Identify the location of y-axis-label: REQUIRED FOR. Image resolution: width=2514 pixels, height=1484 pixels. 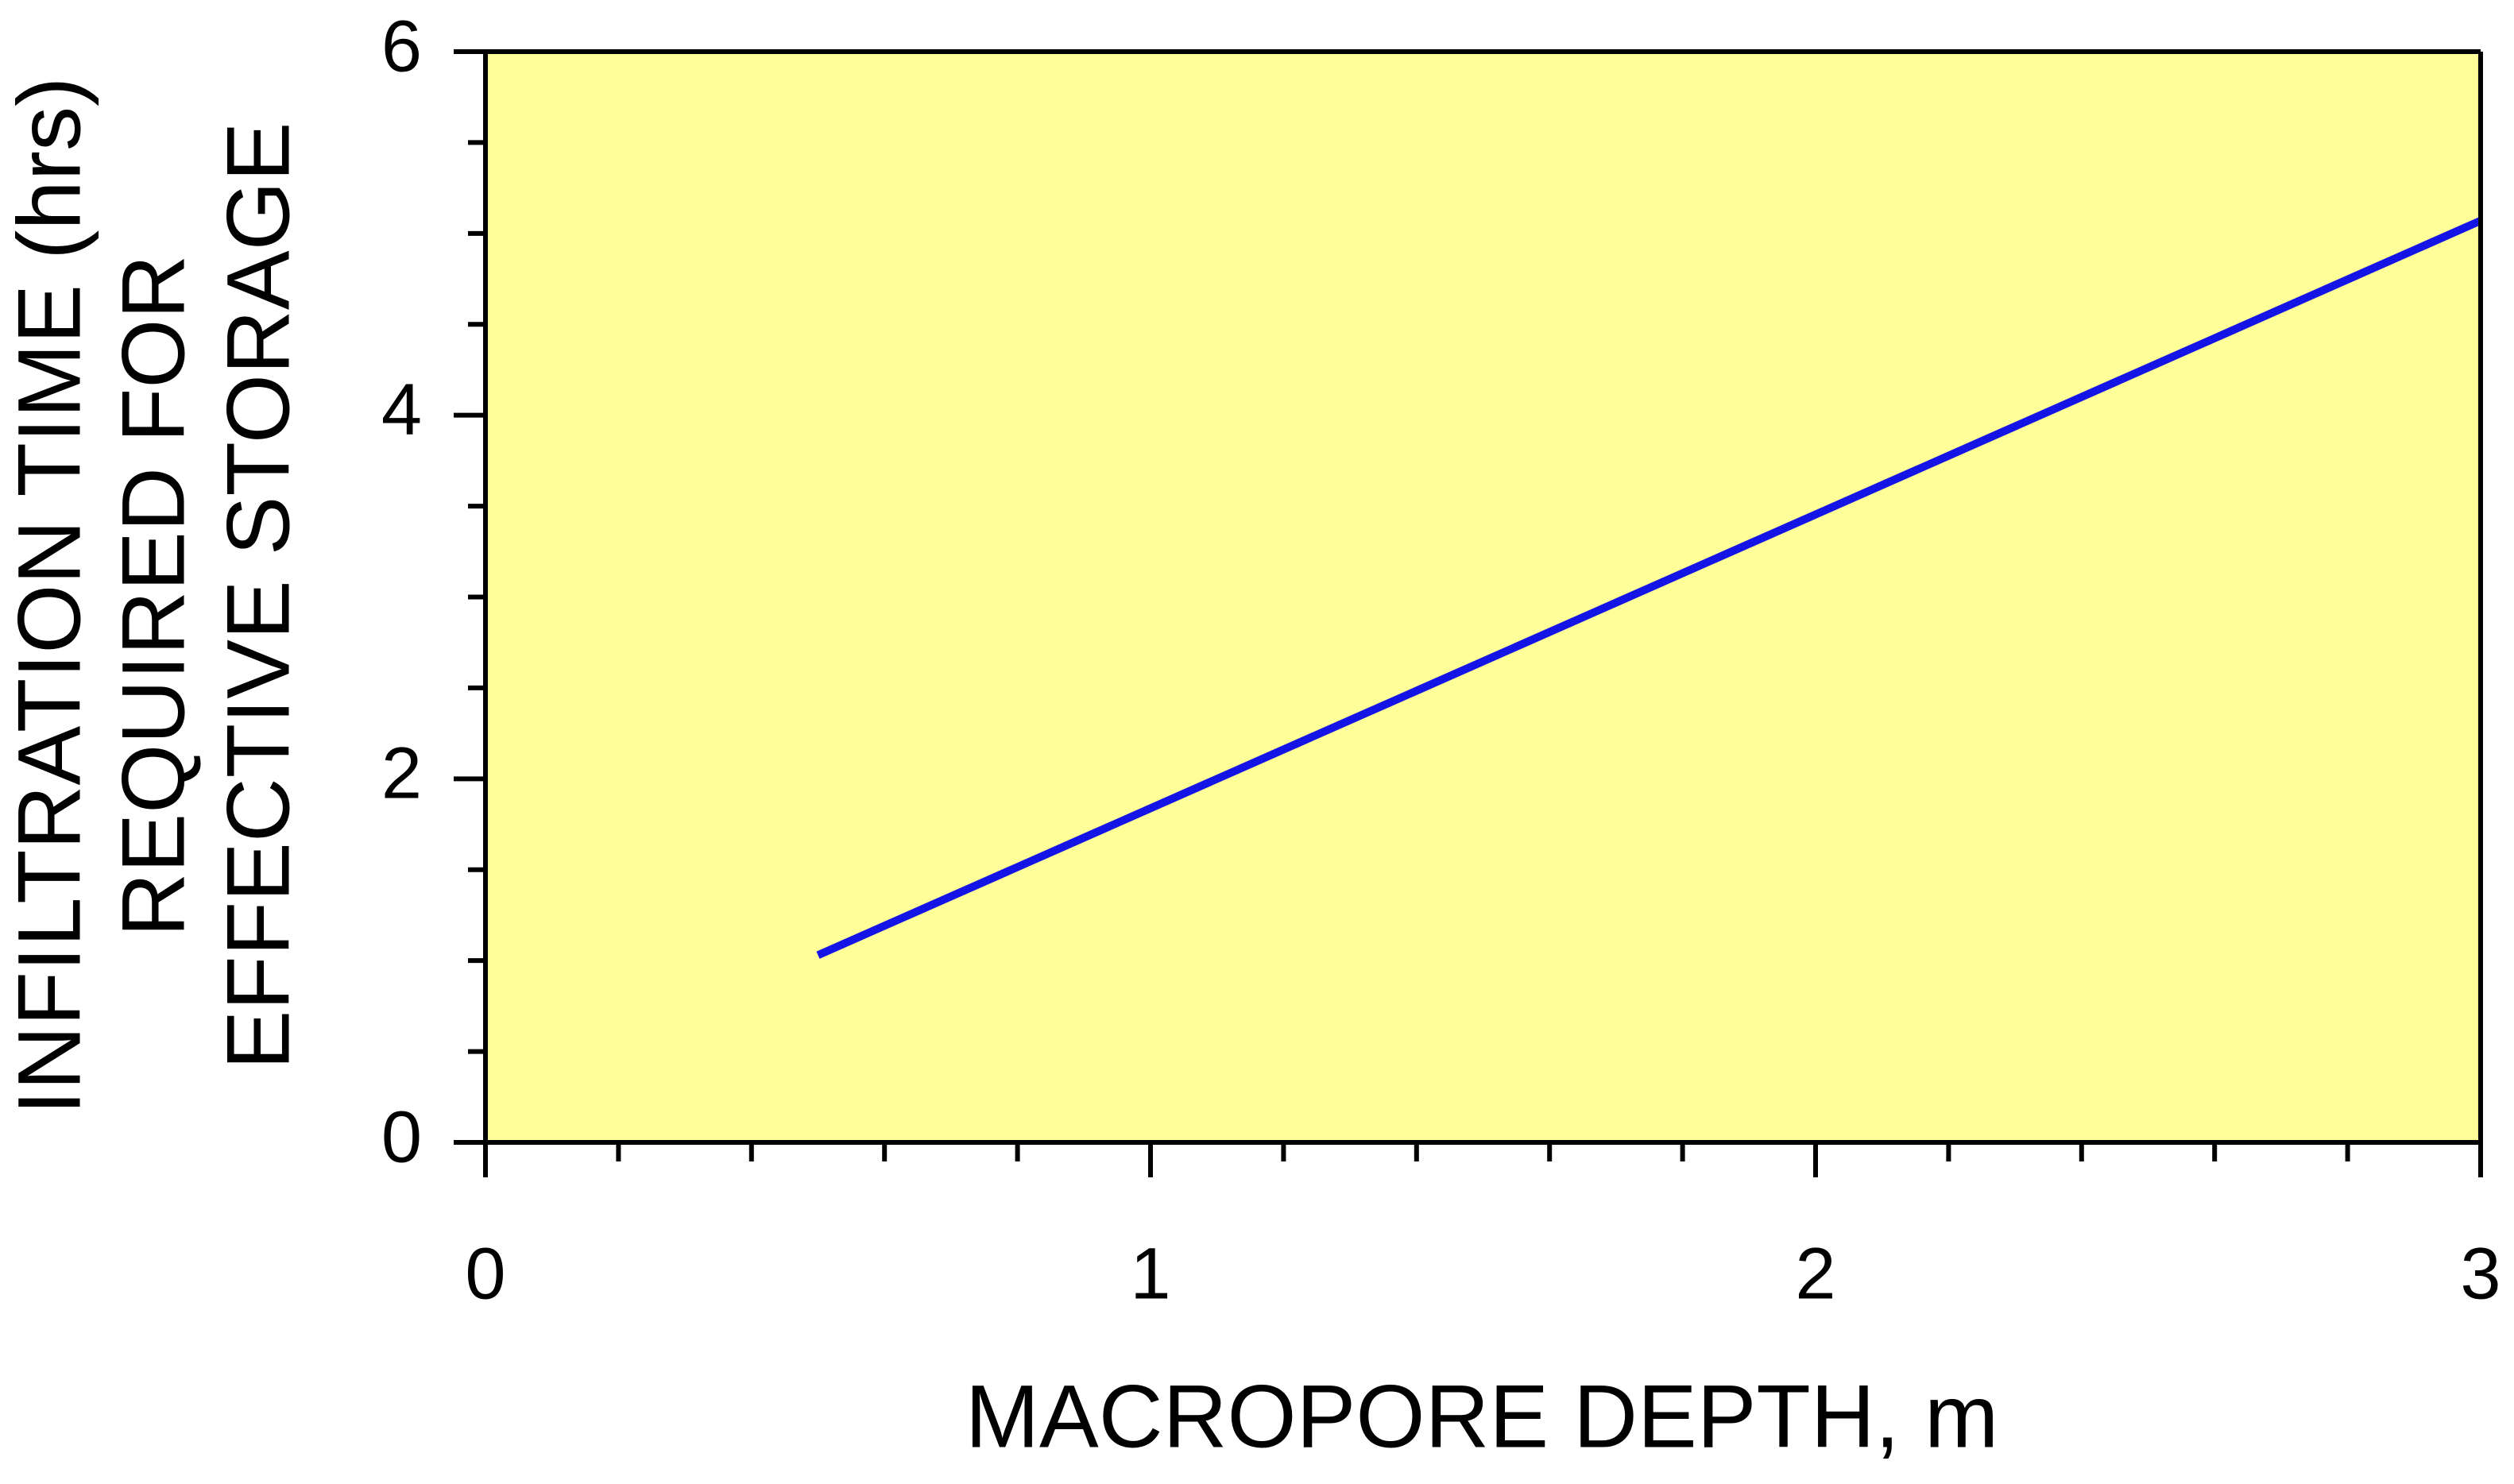
(153, 596).